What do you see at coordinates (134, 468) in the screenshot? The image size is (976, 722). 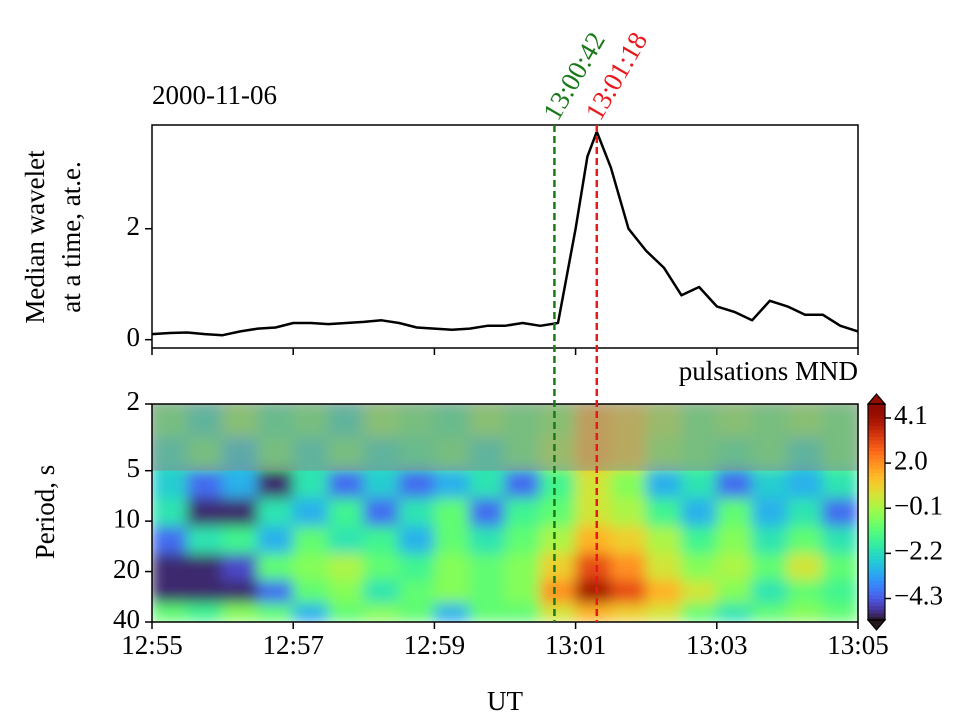 I see `y-tick-label: 5` at bounding box center [134, 468].